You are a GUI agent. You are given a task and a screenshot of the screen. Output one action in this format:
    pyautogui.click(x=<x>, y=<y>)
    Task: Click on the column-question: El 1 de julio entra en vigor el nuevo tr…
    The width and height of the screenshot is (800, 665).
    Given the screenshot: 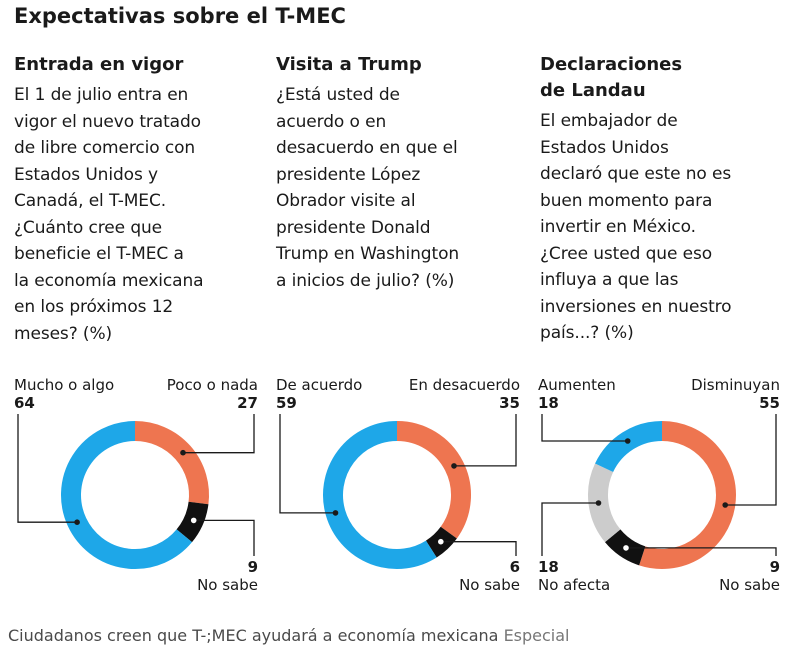 What is the action you would take?
    pyautogui.click(x=109, y=214)
    